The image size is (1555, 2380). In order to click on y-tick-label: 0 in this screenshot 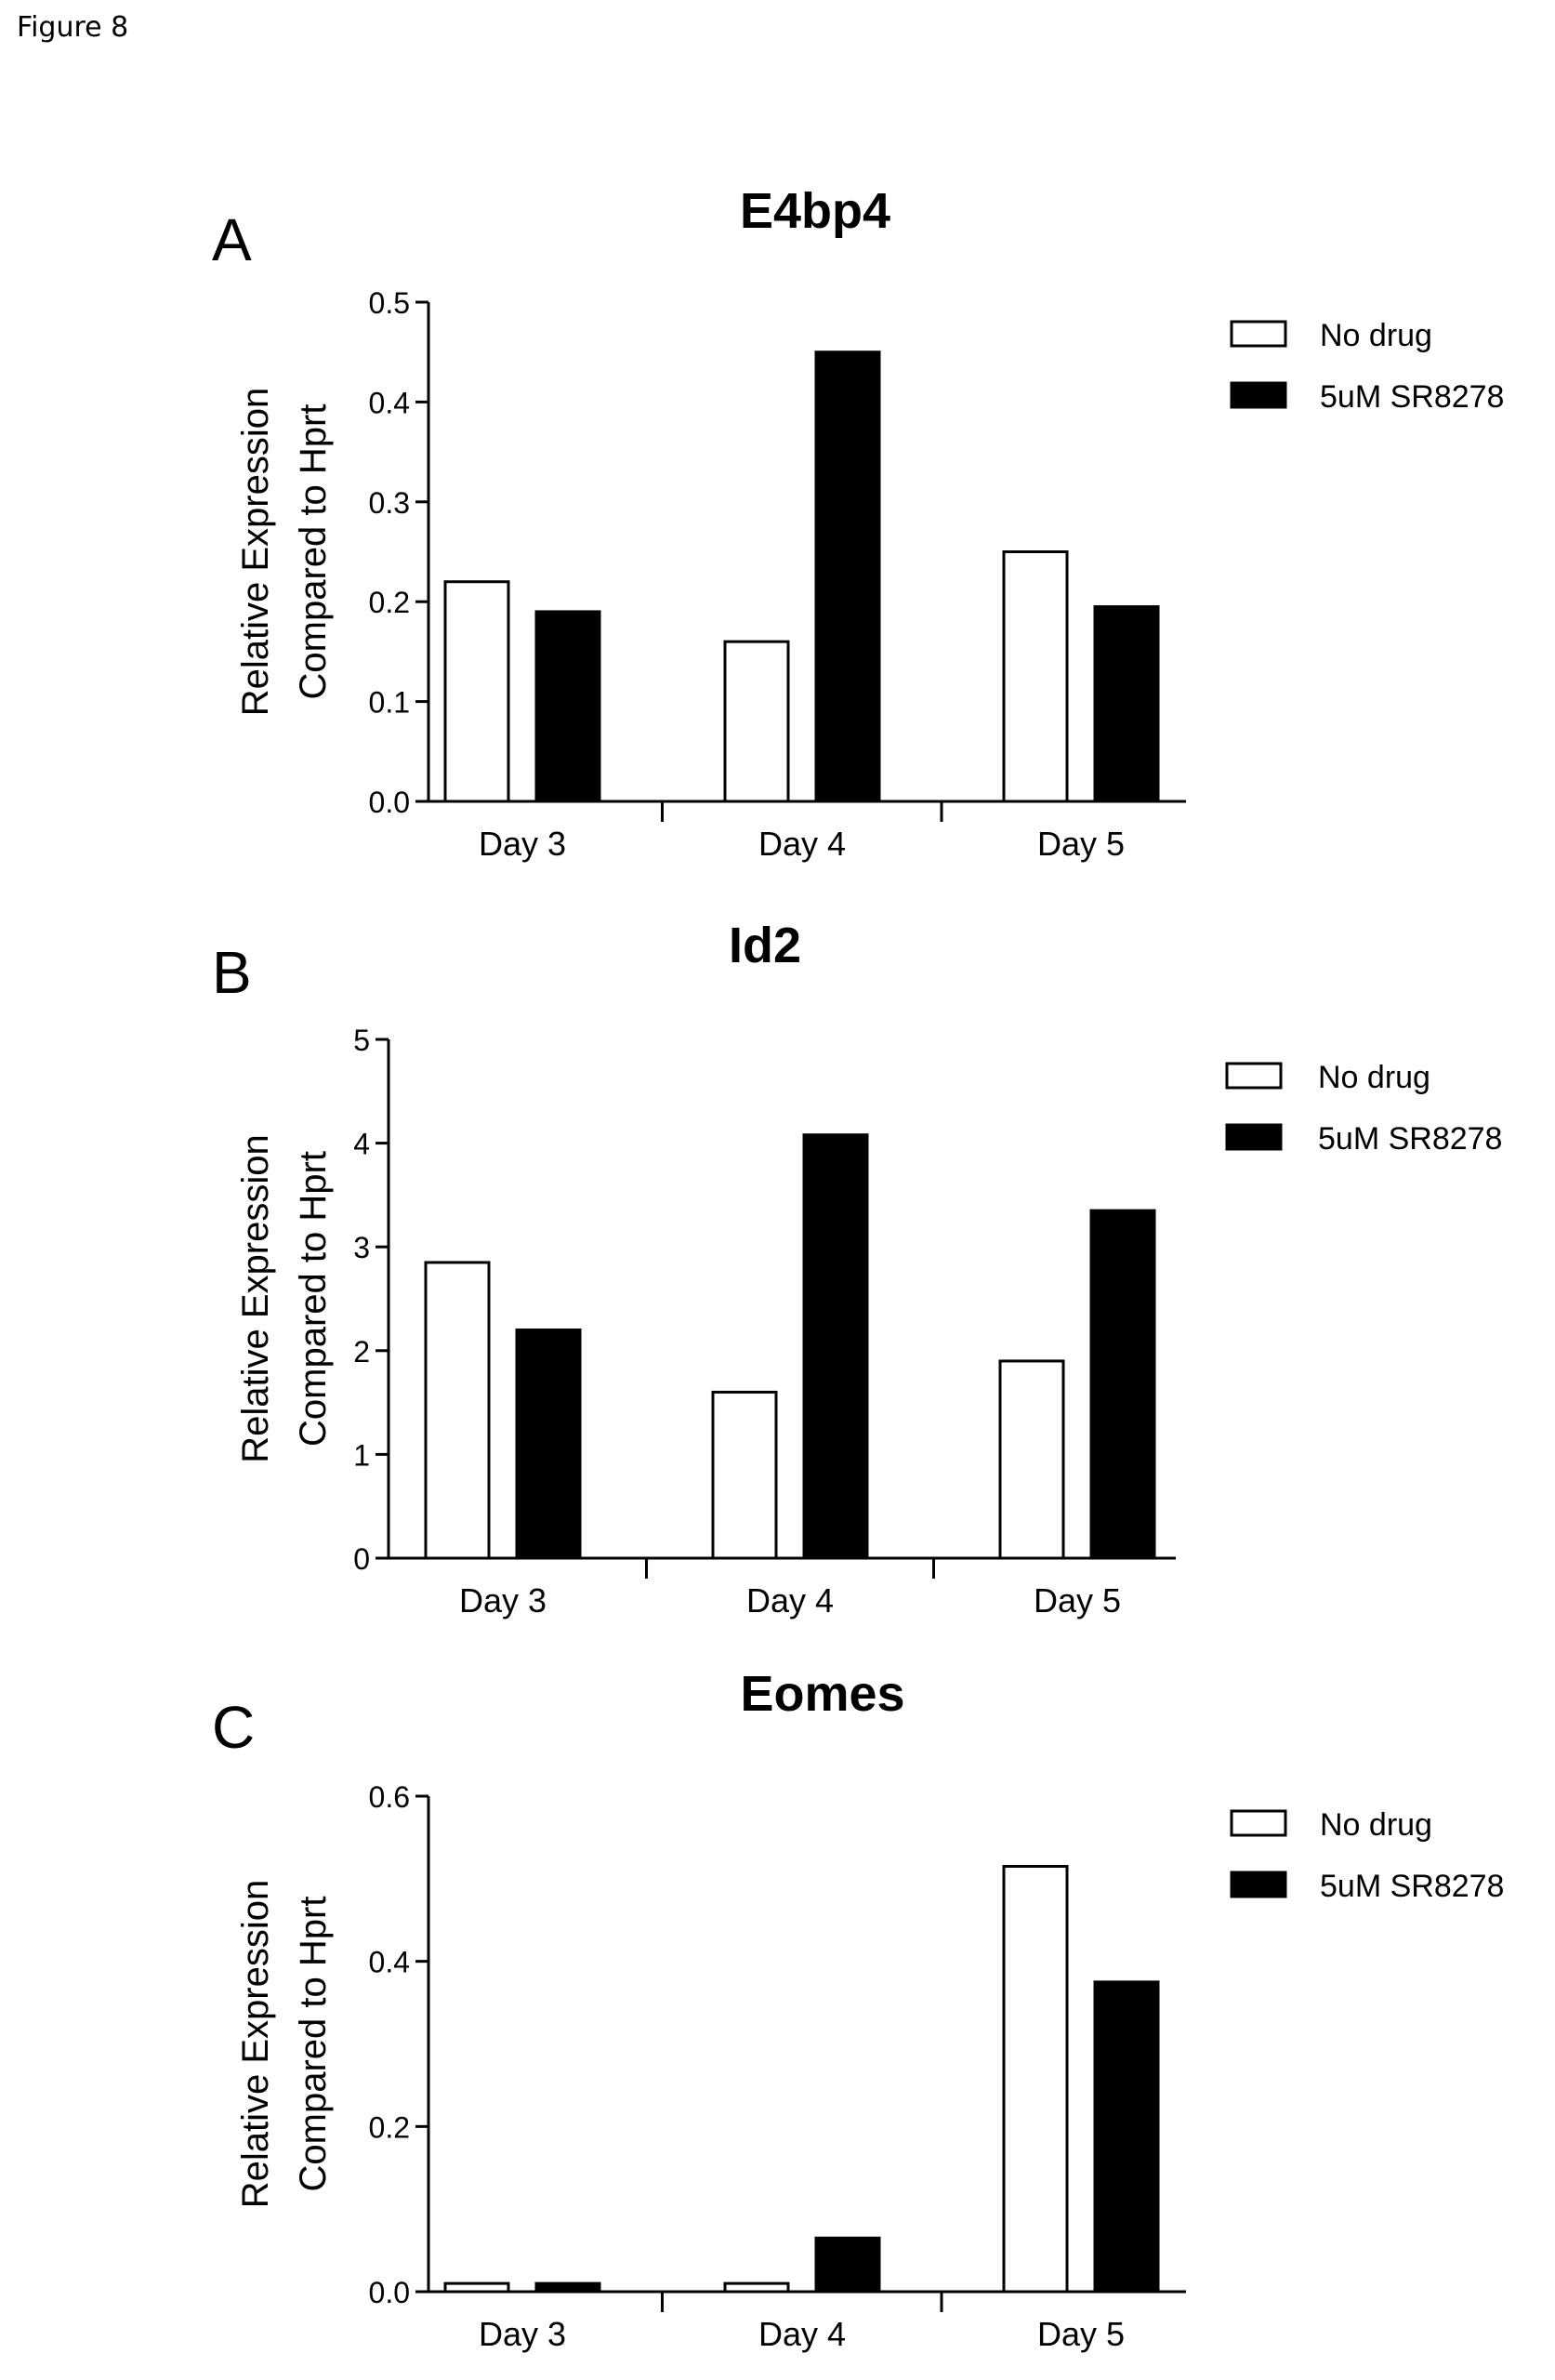, I will do `click(361, 1559)`.